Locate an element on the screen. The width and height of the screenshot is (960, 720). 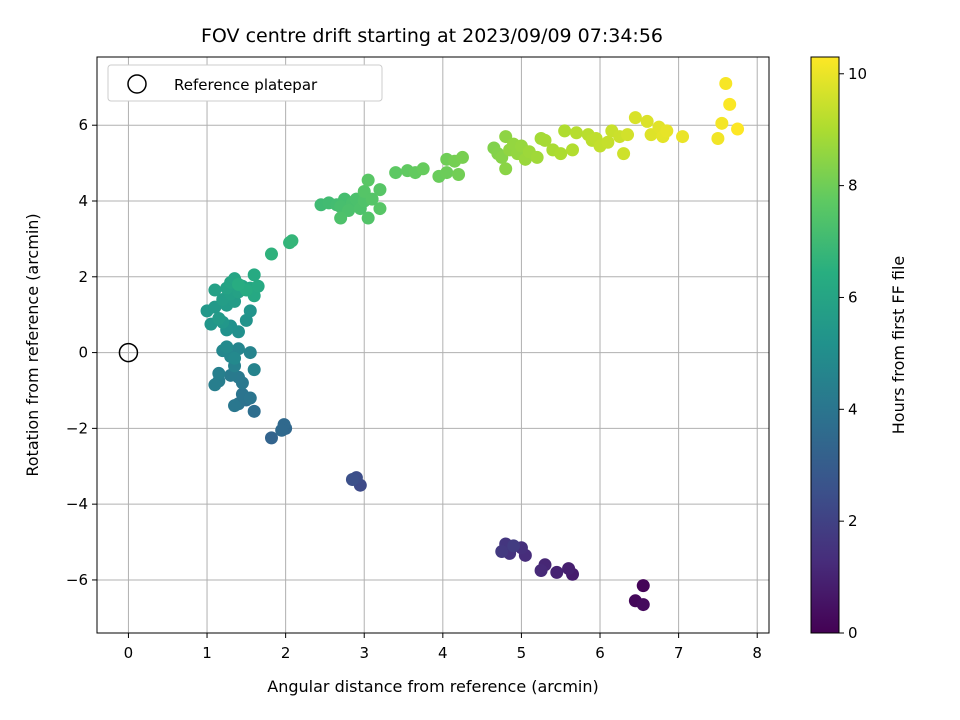
y-tick-label: 2 is located at coordinates (83, 277).